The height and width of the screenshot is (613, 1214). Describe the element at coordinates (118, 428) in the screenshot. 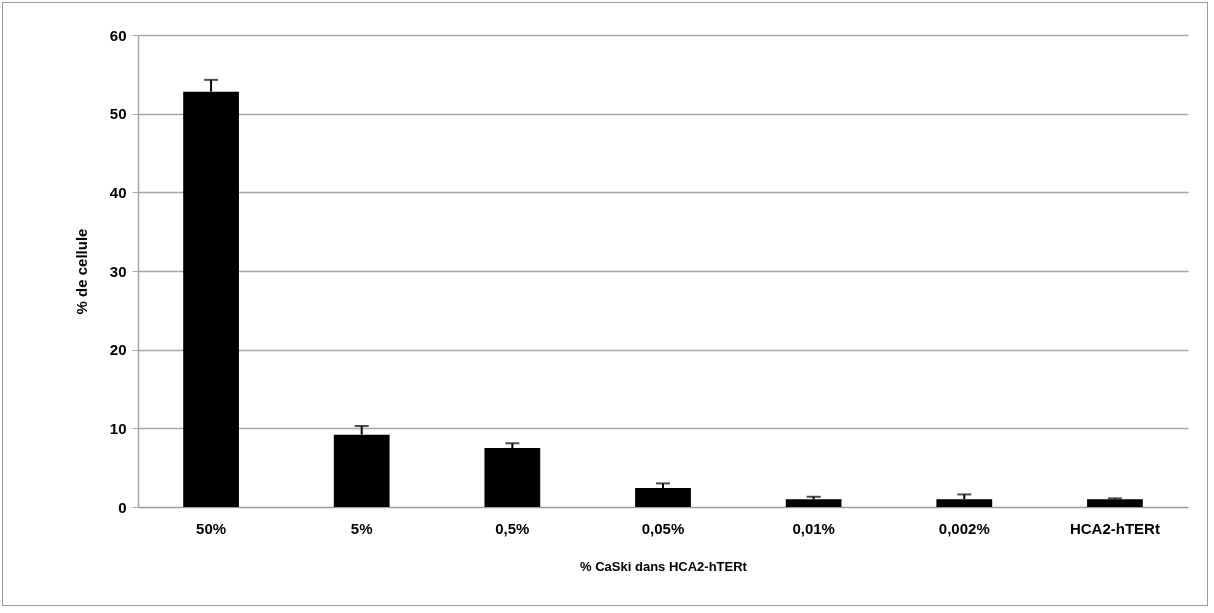

I see `y-tick-label: 10` at that location.